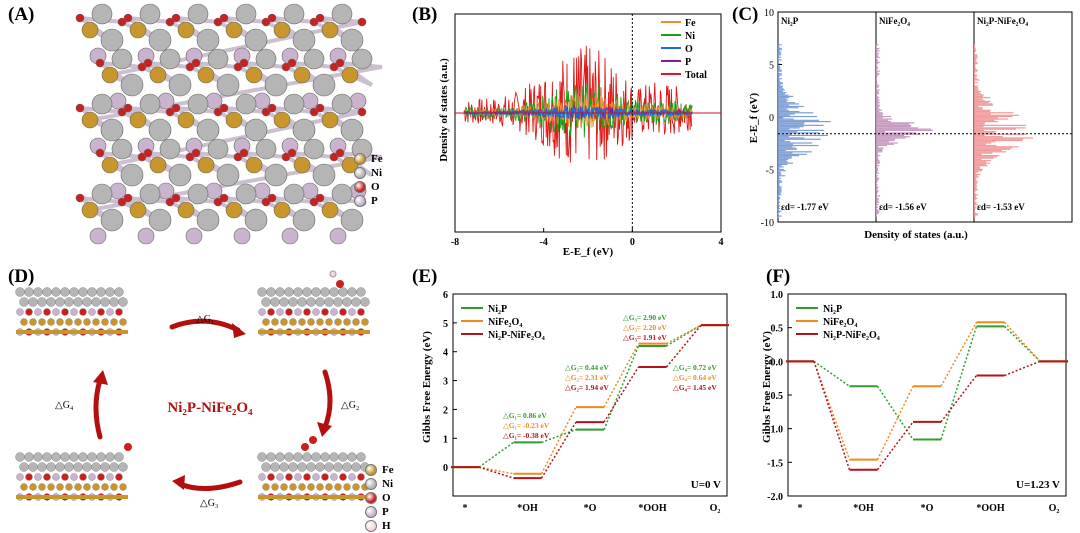  What do you see at coordinates (360, 187) in the screenshot?
I see `atom-dot-icon` at bounding box center [360, 187].